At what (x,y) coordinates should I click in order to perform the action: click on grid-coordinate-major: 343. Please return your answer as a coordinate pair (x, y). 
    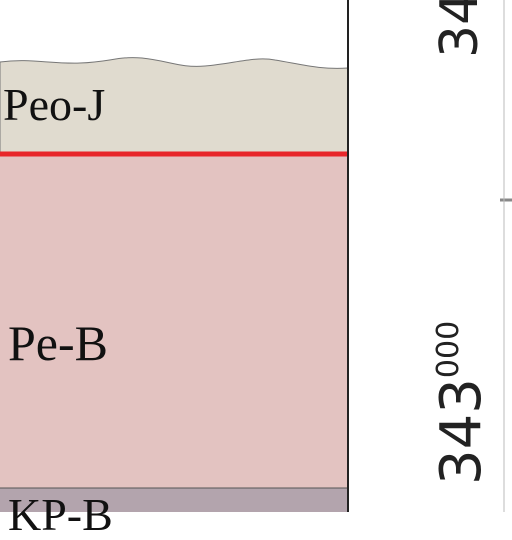
    Looking at the image, I should click on (461, 431).